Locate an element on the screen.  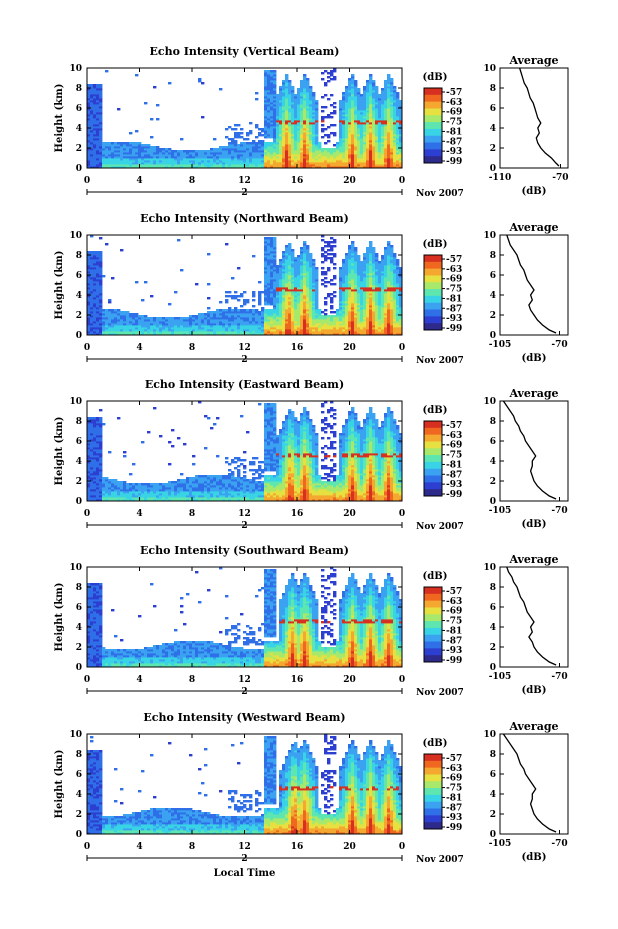
profile-y-tick-label: 6 is located at coordinates (493, 109).